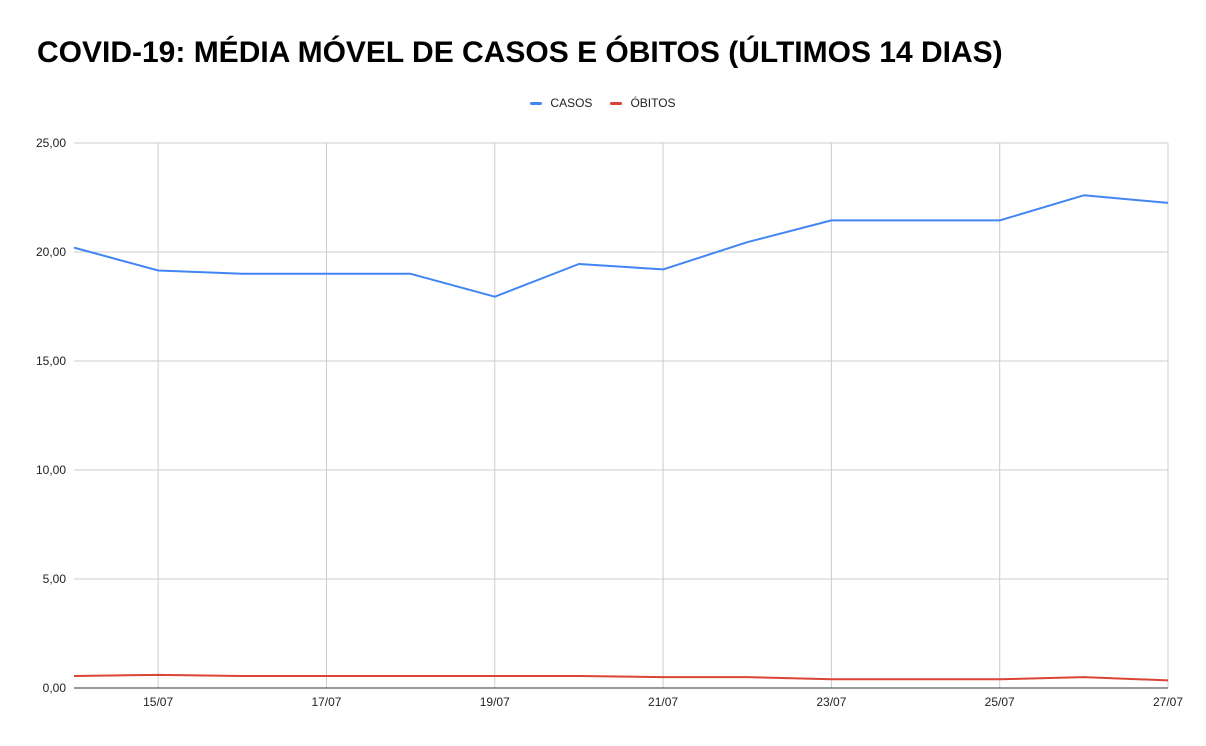 This screenshot has width=1206, height=746. What do you see at coordinates (536, 103) in the screenshot?
I see `legend-swatch-casos` at bounding box center [536, 103].